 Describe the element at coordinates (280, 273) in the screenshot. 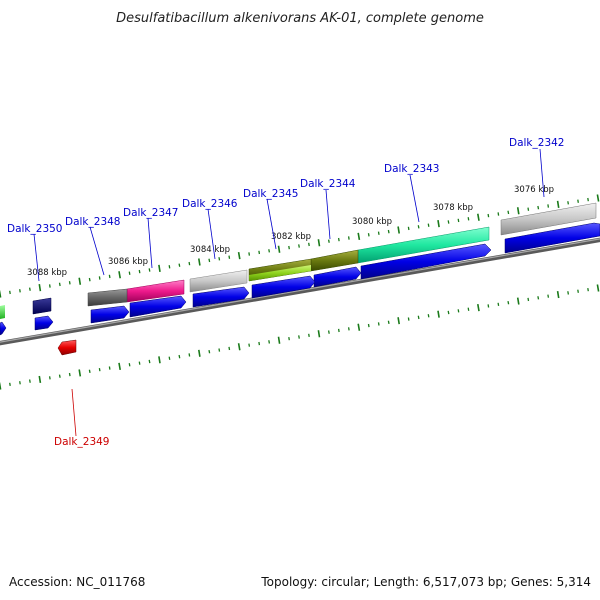

I see `feature-bar-dalk-2345-light` at that location.